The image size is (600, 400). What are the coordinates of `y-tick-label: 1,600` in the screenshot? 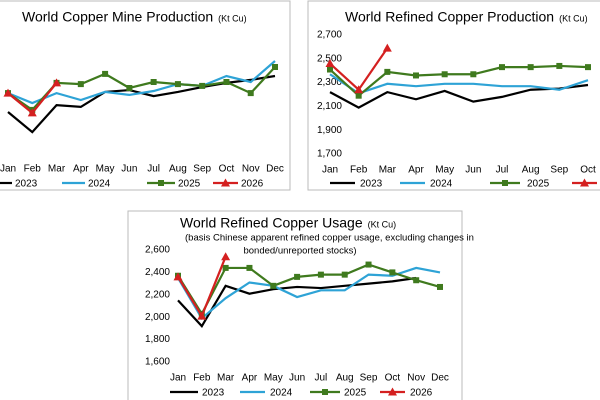 It's located at (157, 362).